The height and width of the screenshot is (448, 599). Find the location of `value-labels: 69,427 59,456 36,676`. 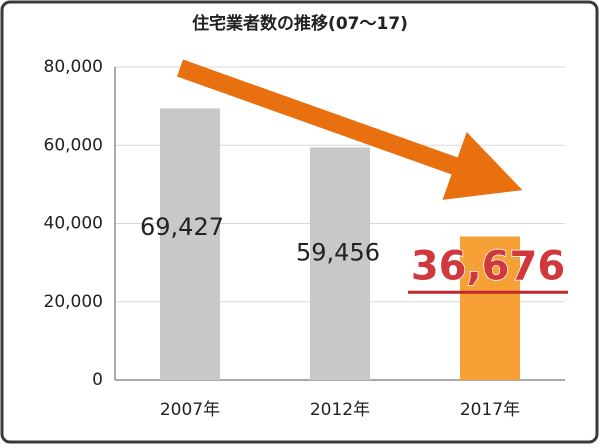

value-labels: 69,427 59,456 36,676 is located at coordinates (354, 253).